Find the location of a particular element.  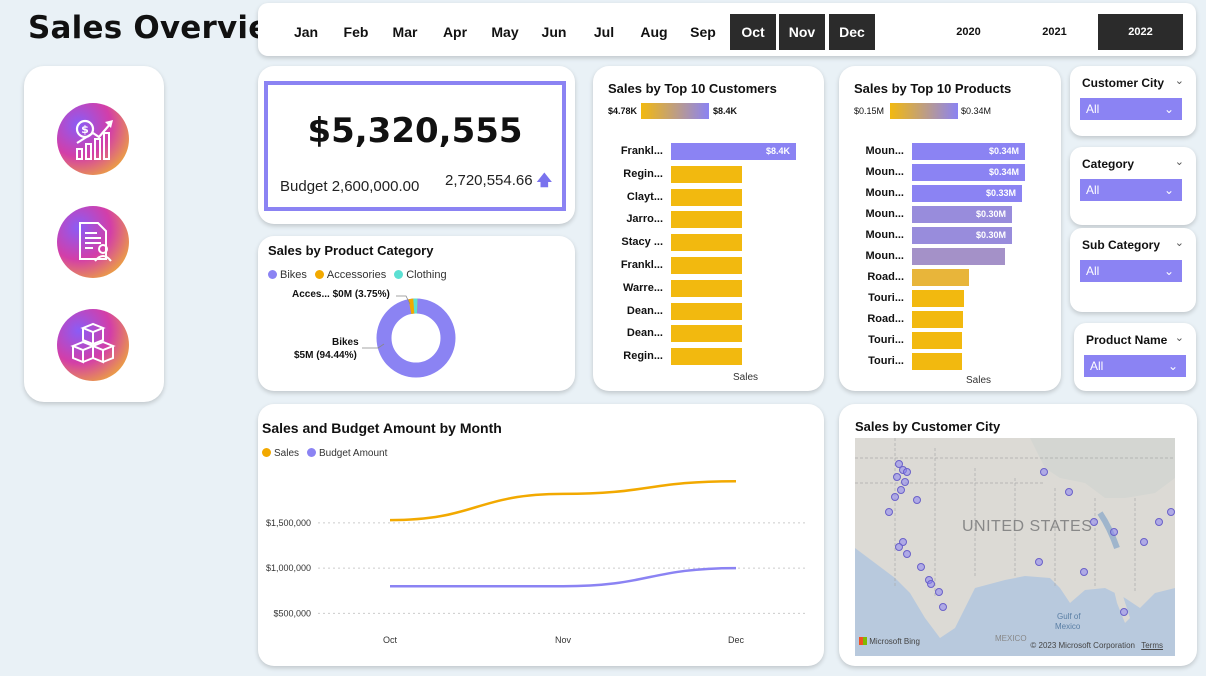

month-button-sep: Sep is located at coordinates (703, 32).